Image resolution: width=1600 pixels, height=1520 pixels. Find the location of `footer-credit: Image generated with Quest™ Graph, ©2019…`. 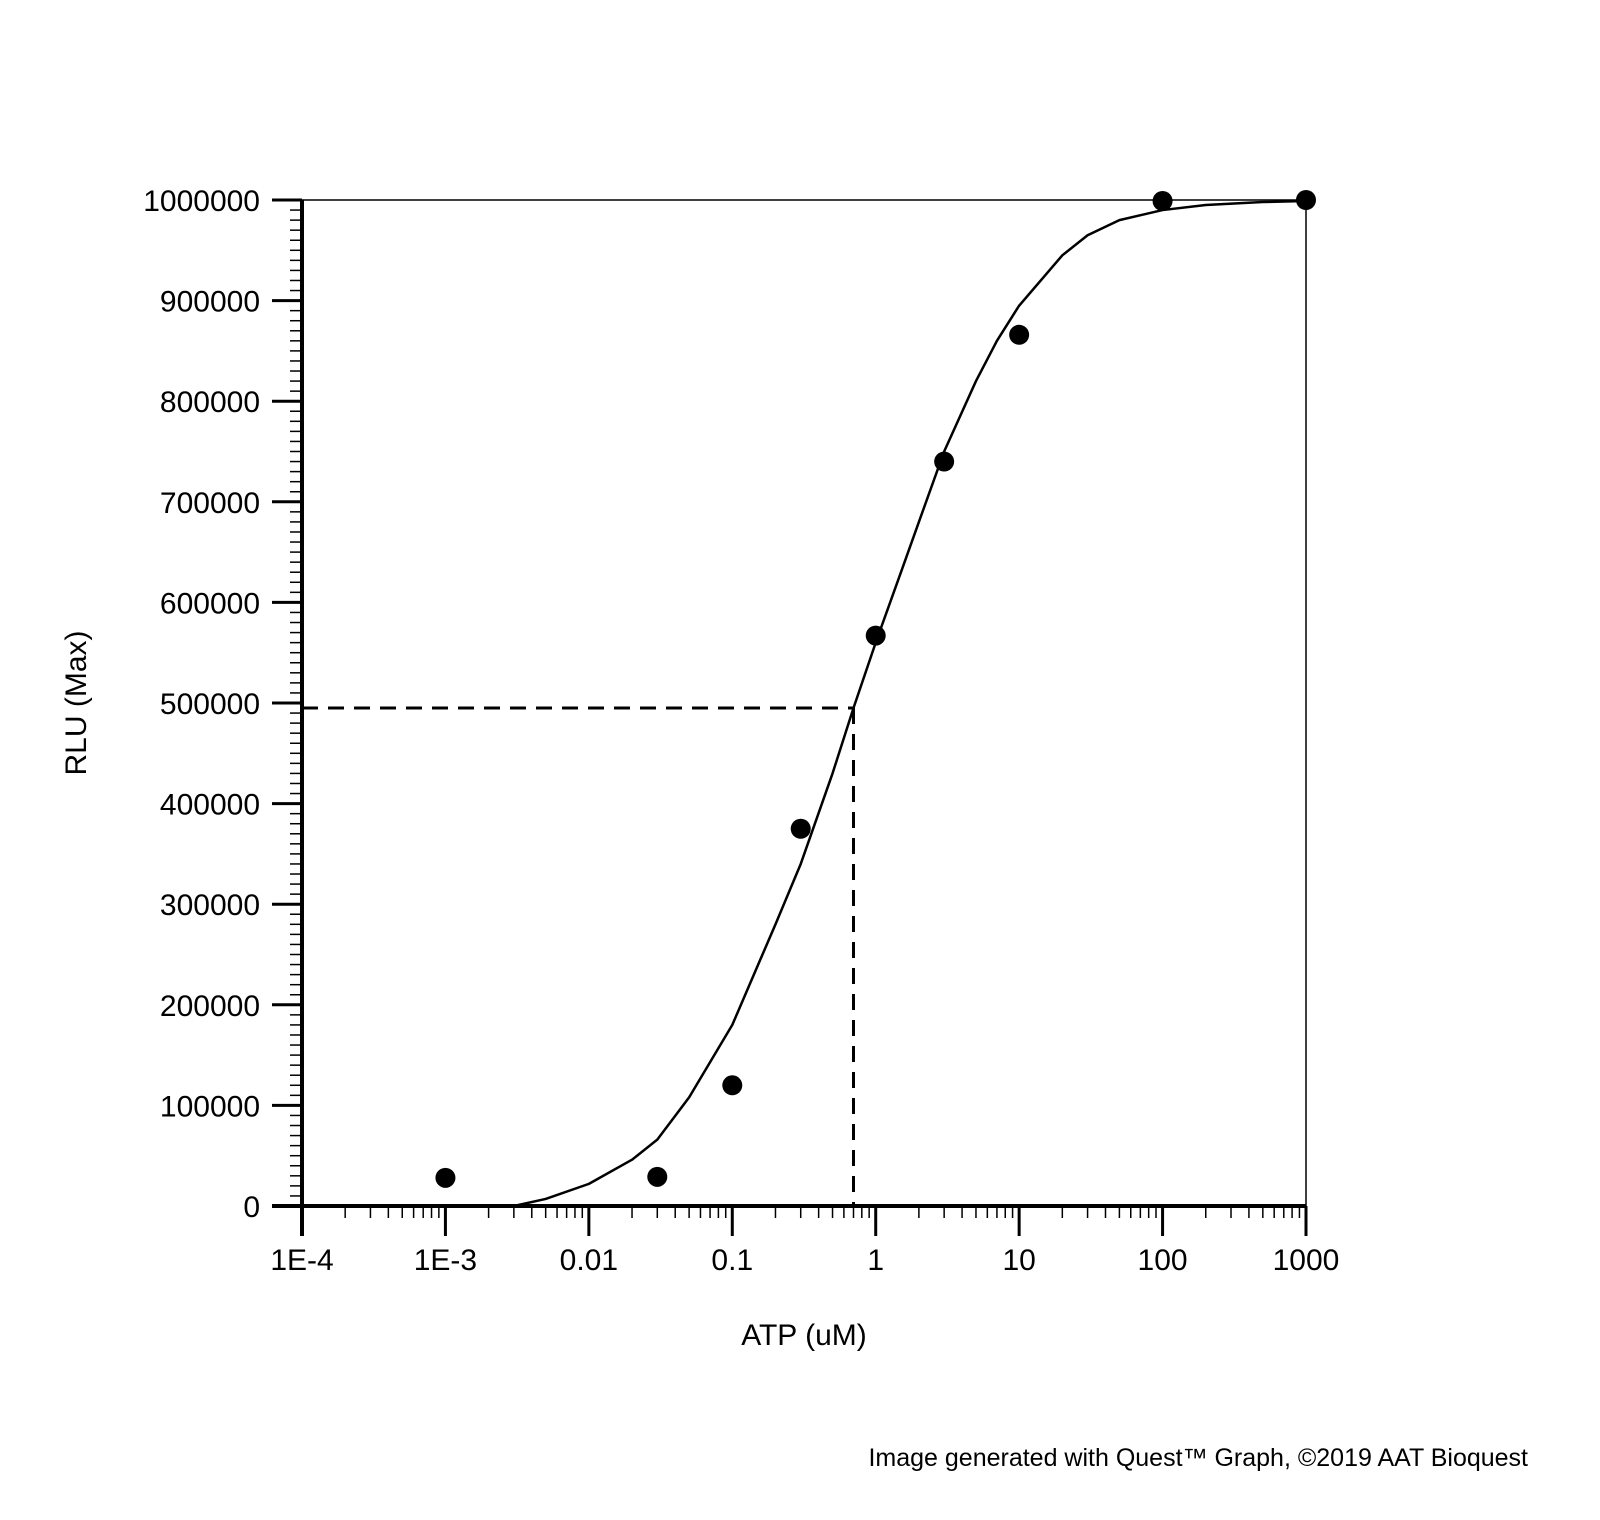

footer-credit: Image generated with Quest™ Graph, ©2019… is located at coordinates (1198, 1458).